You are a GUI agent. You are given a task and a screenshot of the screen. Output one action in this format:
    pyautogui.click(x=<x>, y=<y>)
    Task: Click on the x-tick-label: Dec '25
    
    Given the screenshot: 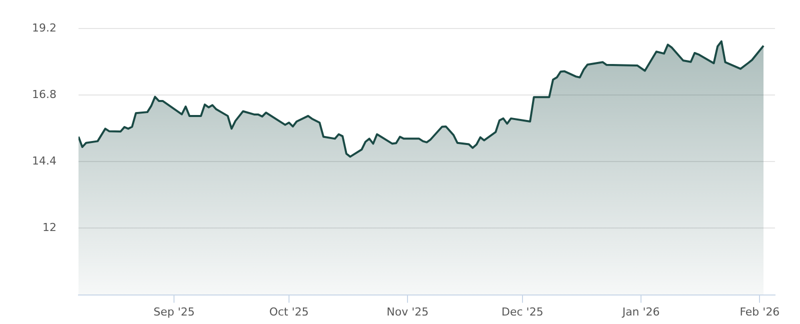 What is the action you would take?
    pyautogui.click(x=523, y=311)
    